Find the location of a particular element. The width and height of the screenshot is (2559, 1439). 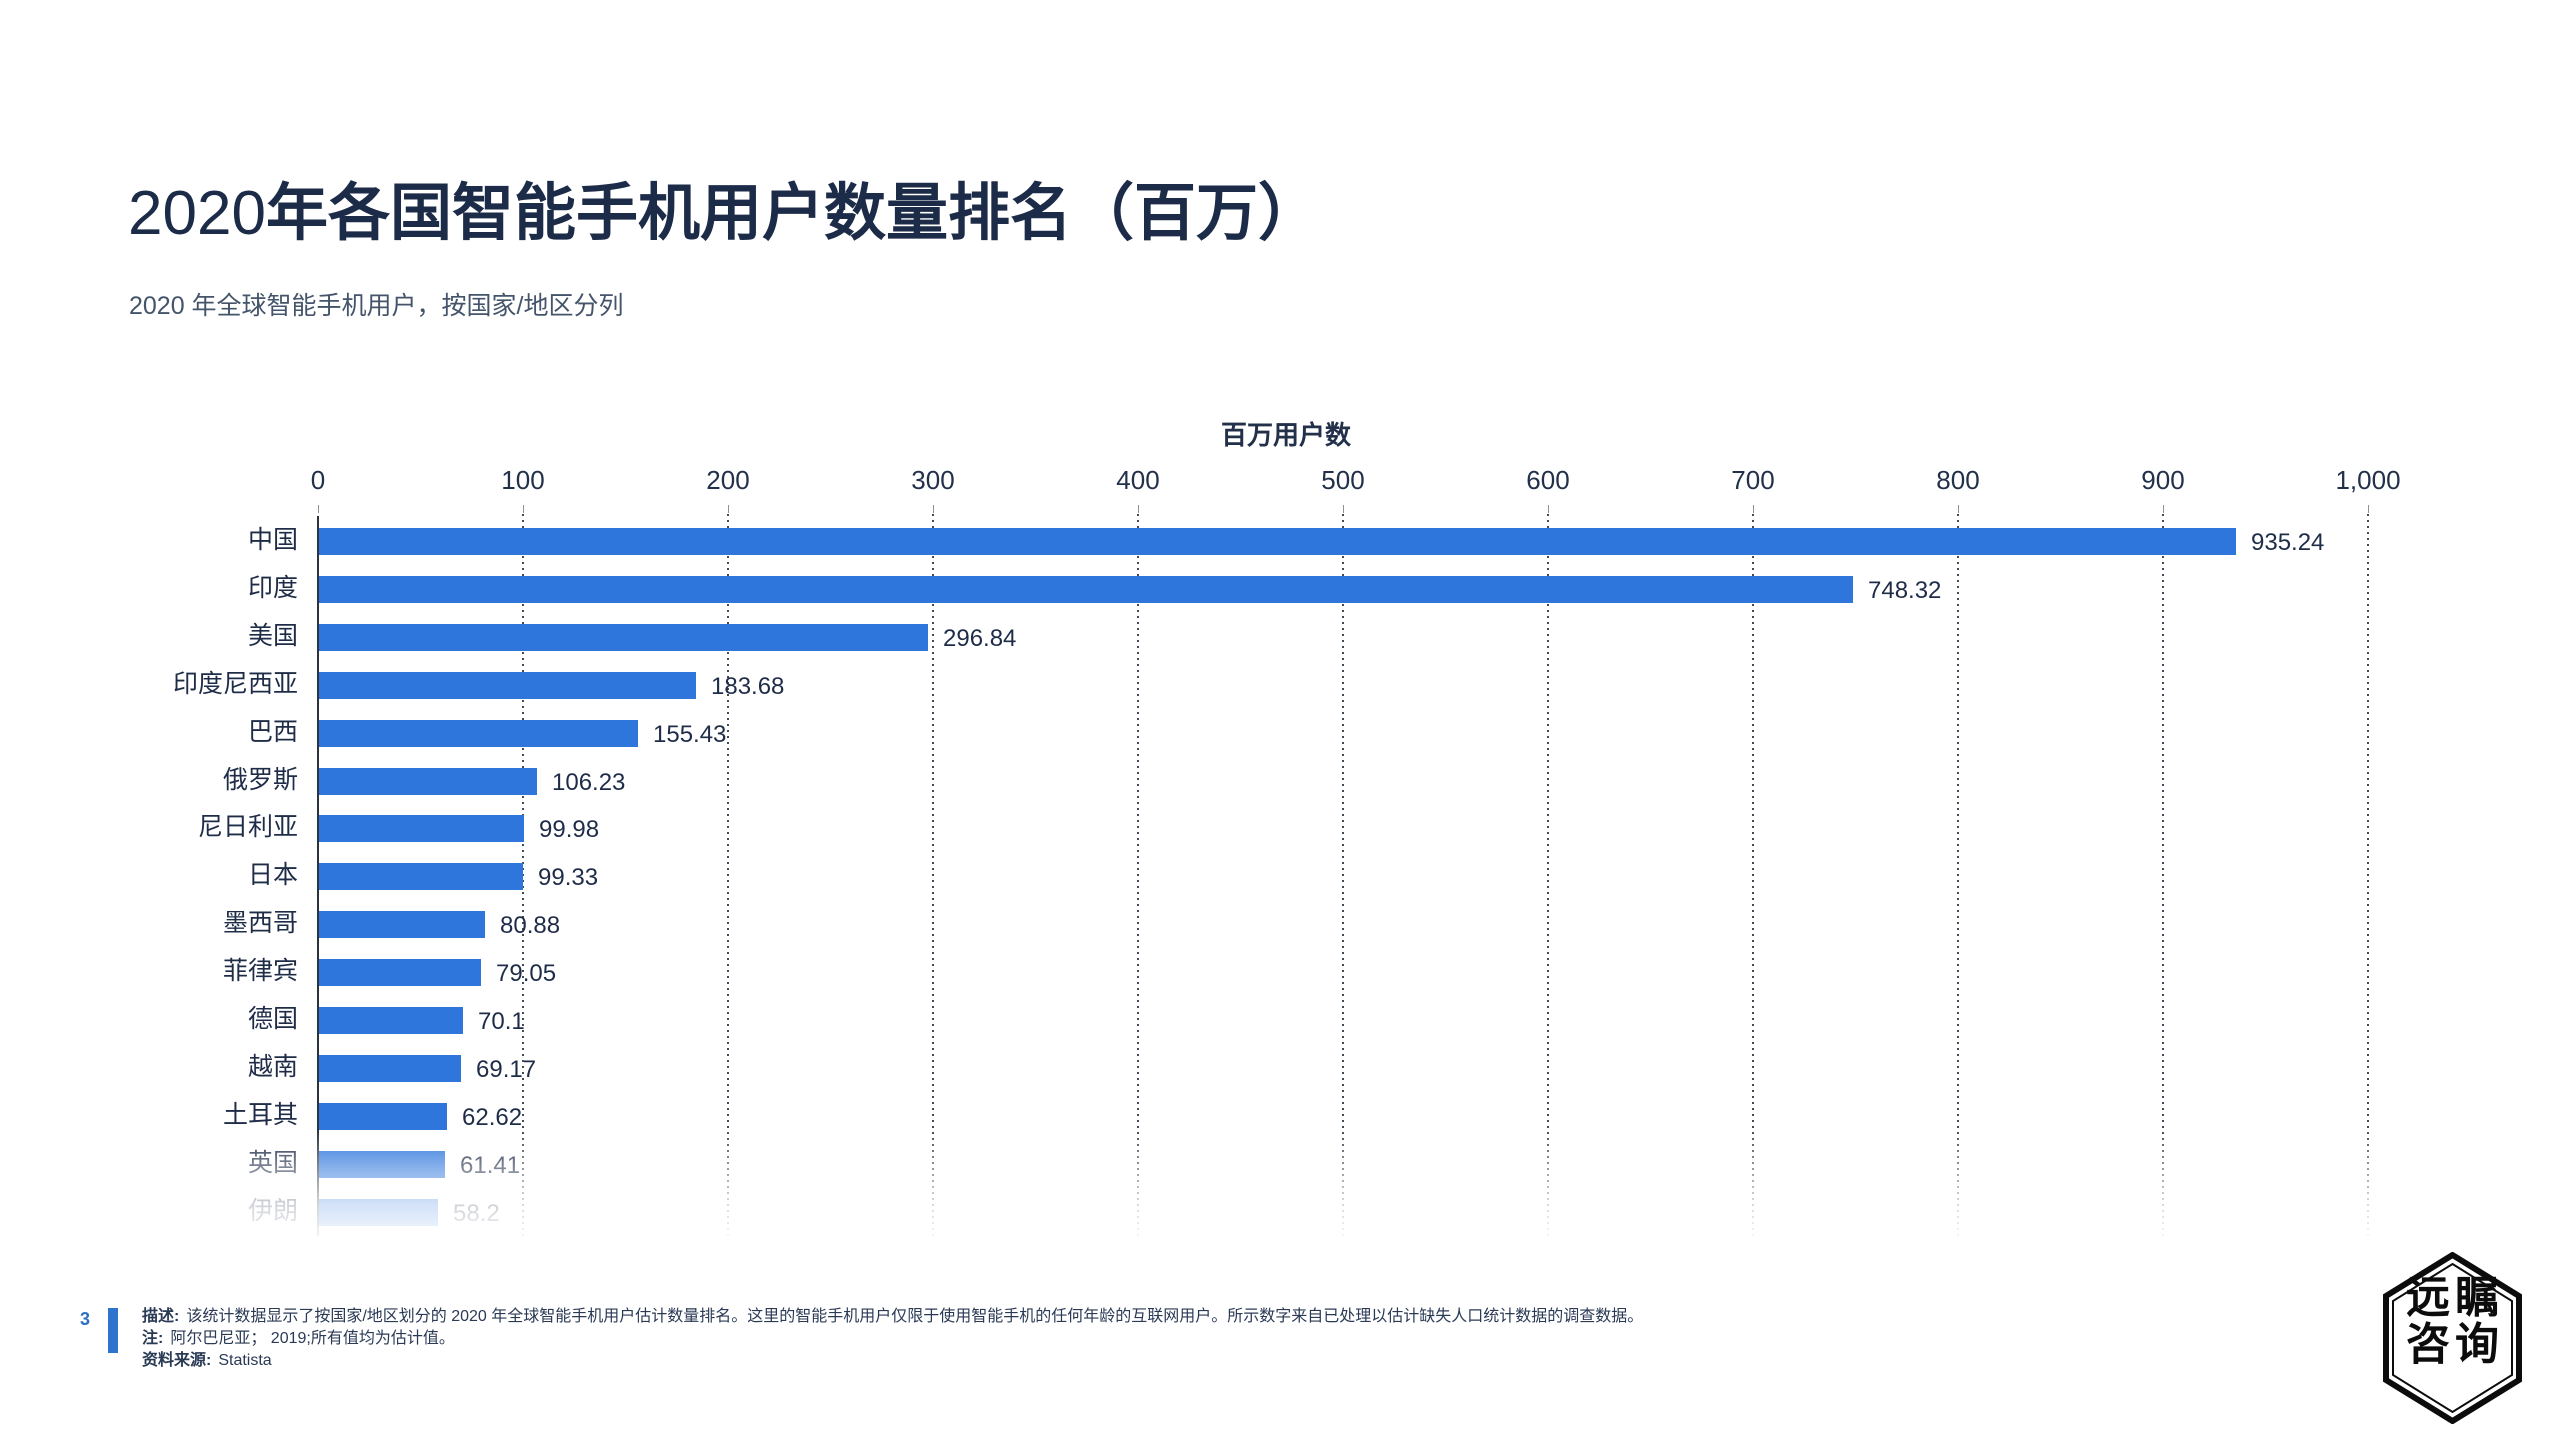

footer-note-label: 资料来源: is located at coordinates (177, 1360).